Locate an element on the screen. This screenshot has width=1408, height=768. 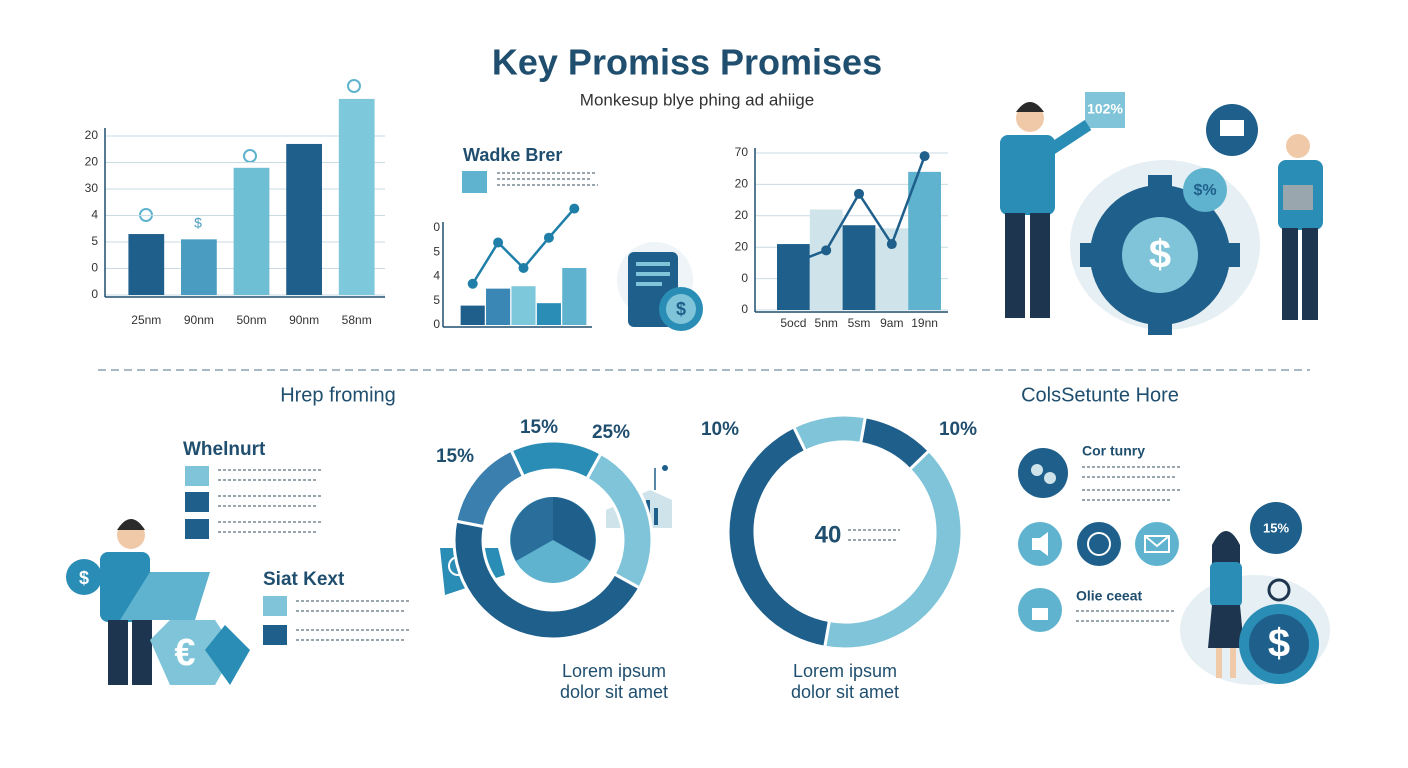
data-label: 25% is located at coordinates (611, 432).